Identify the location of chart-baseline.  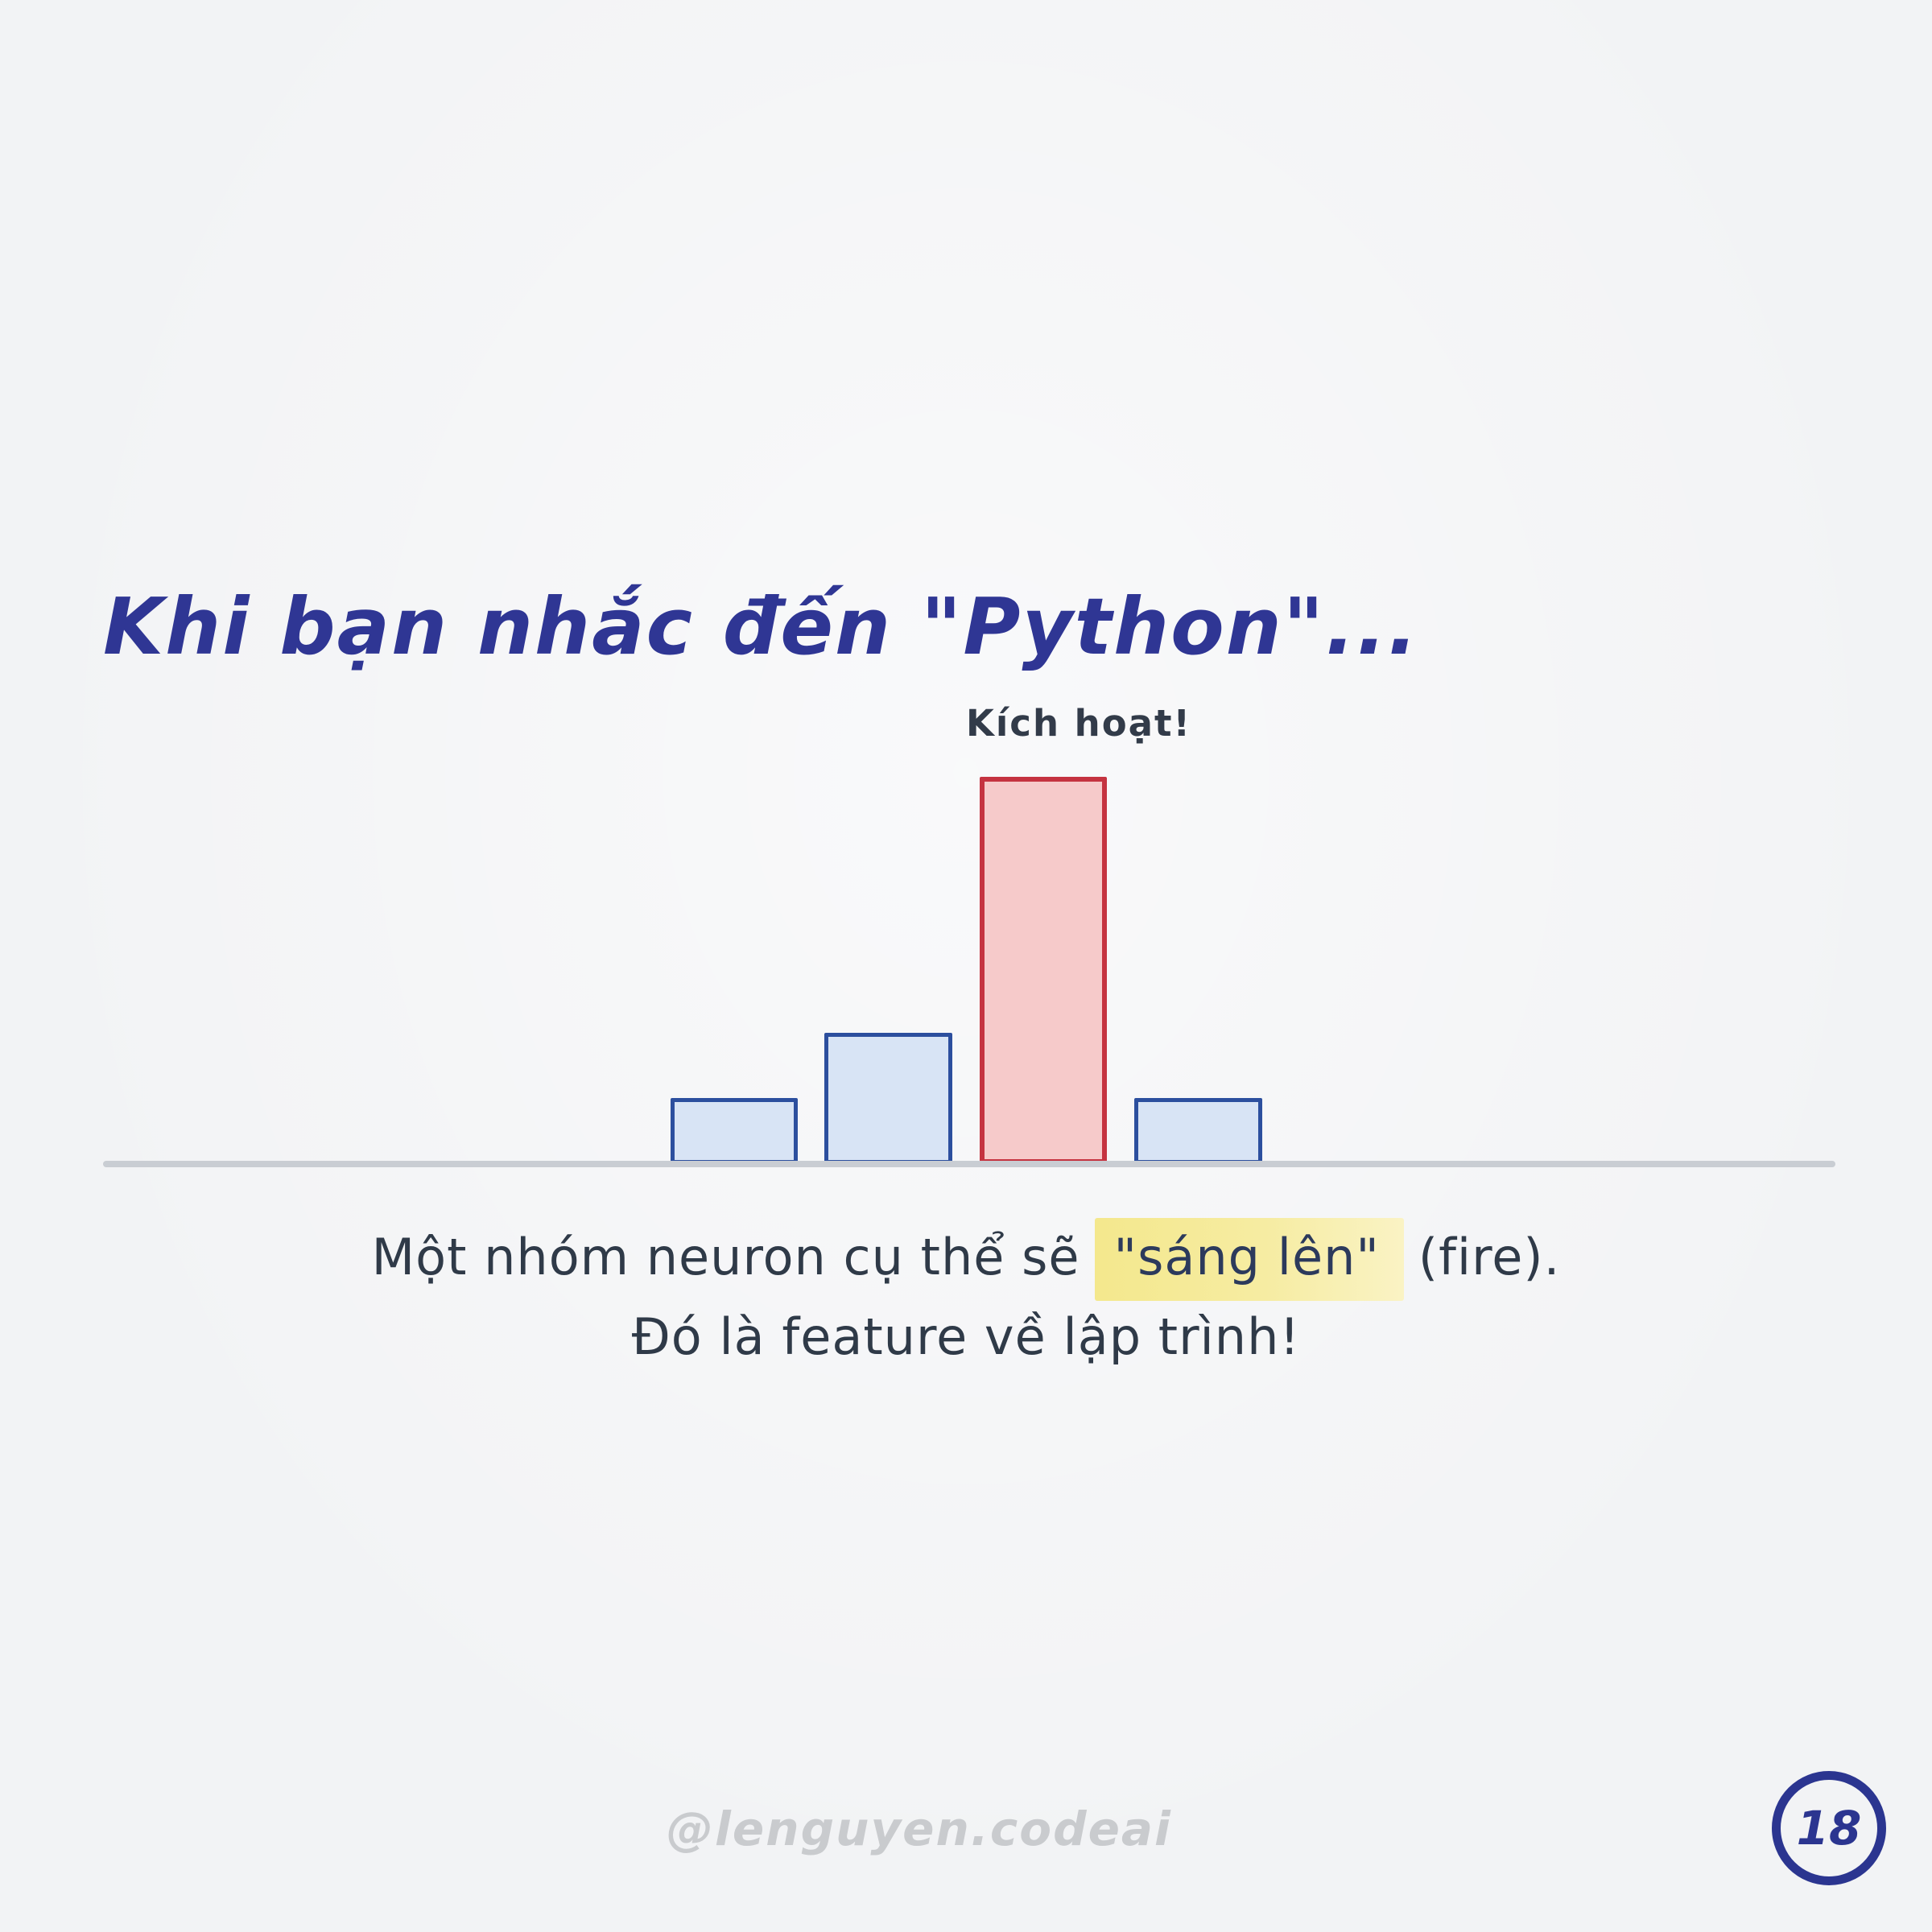
(969, 1164).